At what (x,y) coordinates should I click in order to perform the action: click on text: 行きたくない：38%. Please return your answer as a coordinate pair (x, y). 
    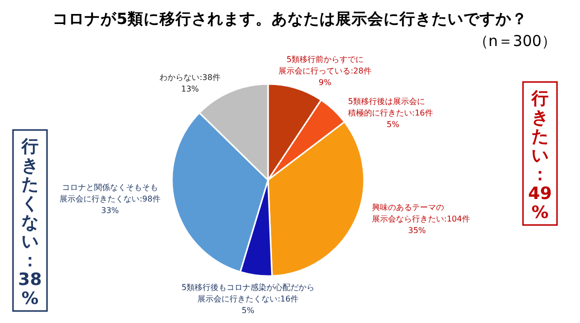
    Looking at the image, I should click on (30, 223).